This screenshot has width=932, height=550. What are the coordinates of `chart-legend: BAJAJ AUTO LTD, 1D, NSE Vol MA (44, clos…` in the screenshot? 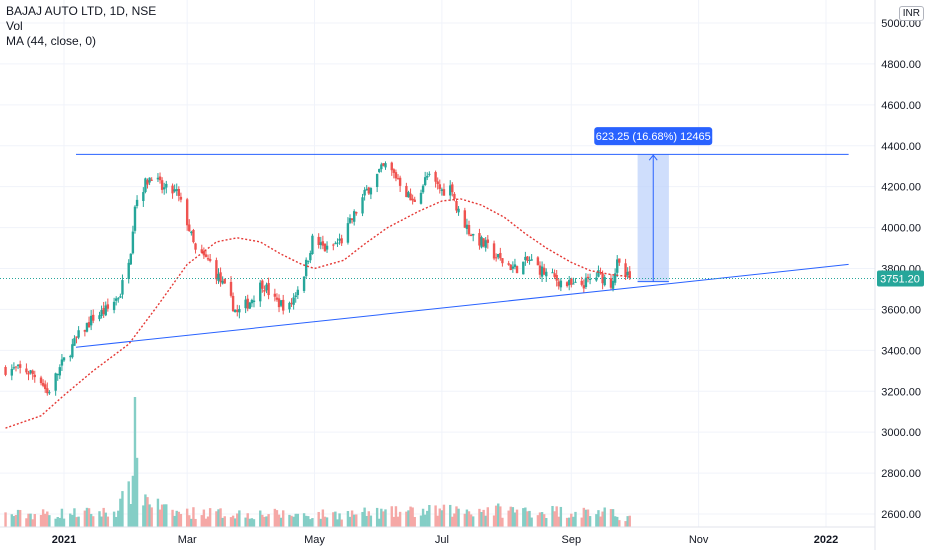 It's located at (81, 26).